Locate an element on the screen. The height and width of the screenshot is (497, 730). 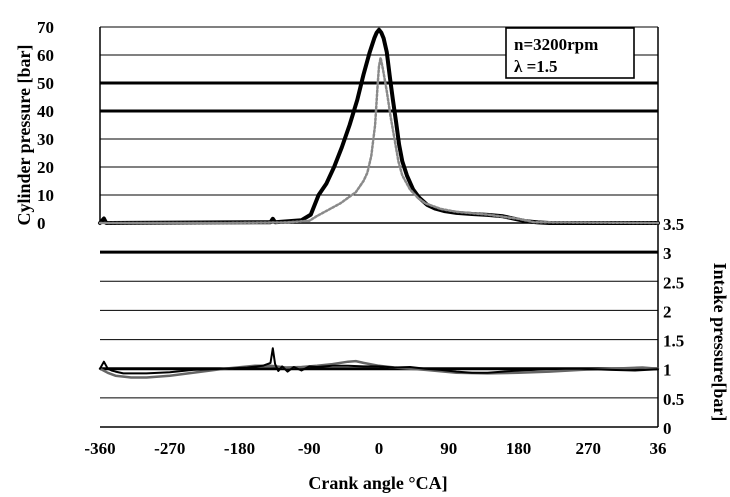
legend-box: n=3200rpm λ =1.5 is located at coordinates (570, 53).